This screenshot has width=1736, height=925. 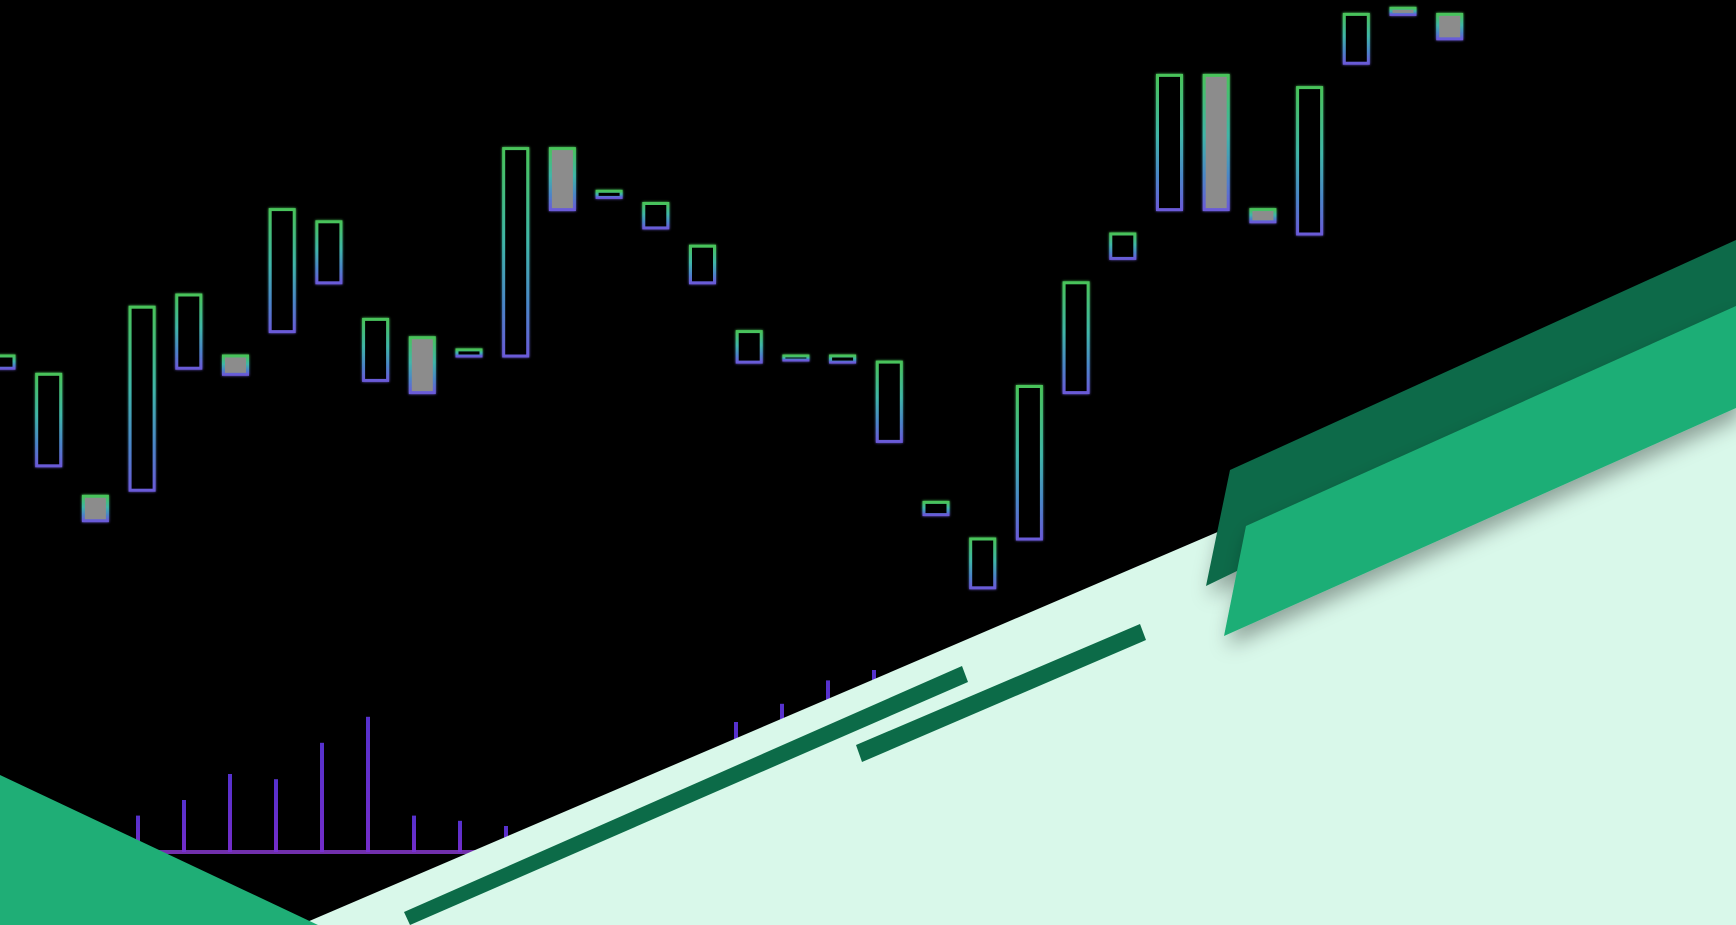 What do you see at coordinates (1480, 471) in the screenshot?
I see `green-ribbon` at bounding box center [1480, 471].